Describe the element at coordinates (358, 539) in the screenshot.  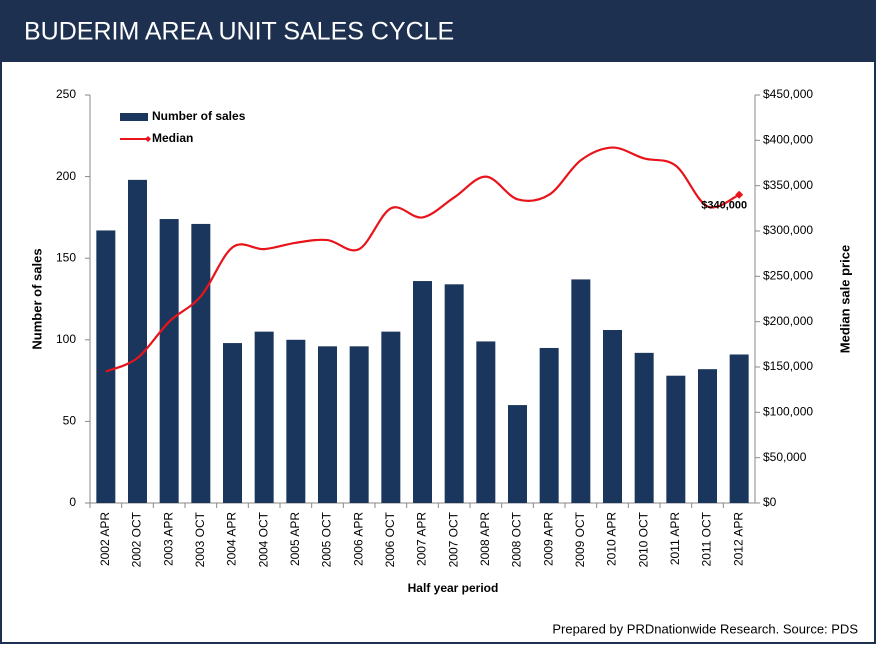
I see `x-tick-label: 2006 APR` at that location.